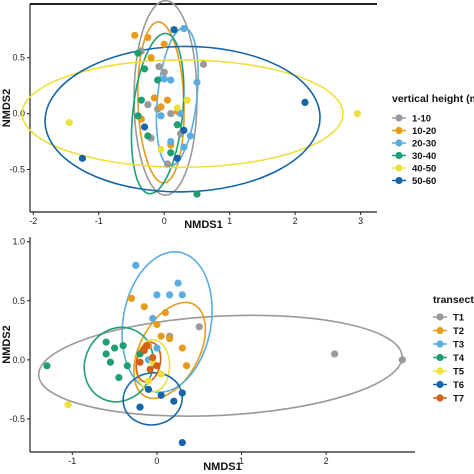 The height and width of the screenshot is (474, 474). I want to click on x-tick-label: -1, so click(99, 221).